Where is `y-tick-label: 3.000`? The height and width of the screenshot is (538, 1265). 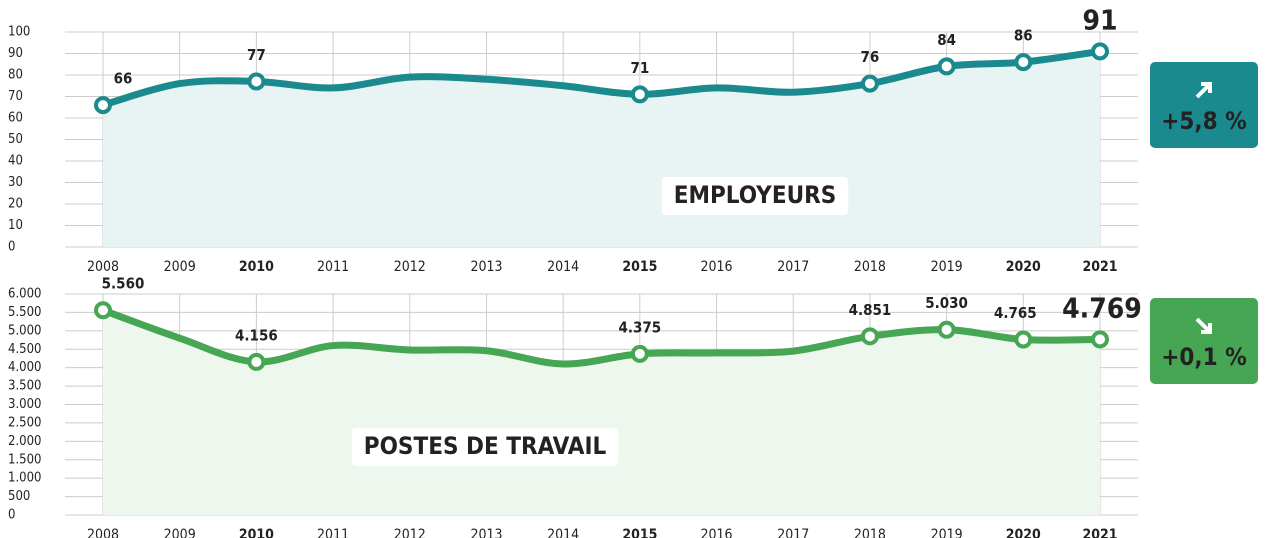
y-tick-label: 3.000 is located at coordinates (24, 404).